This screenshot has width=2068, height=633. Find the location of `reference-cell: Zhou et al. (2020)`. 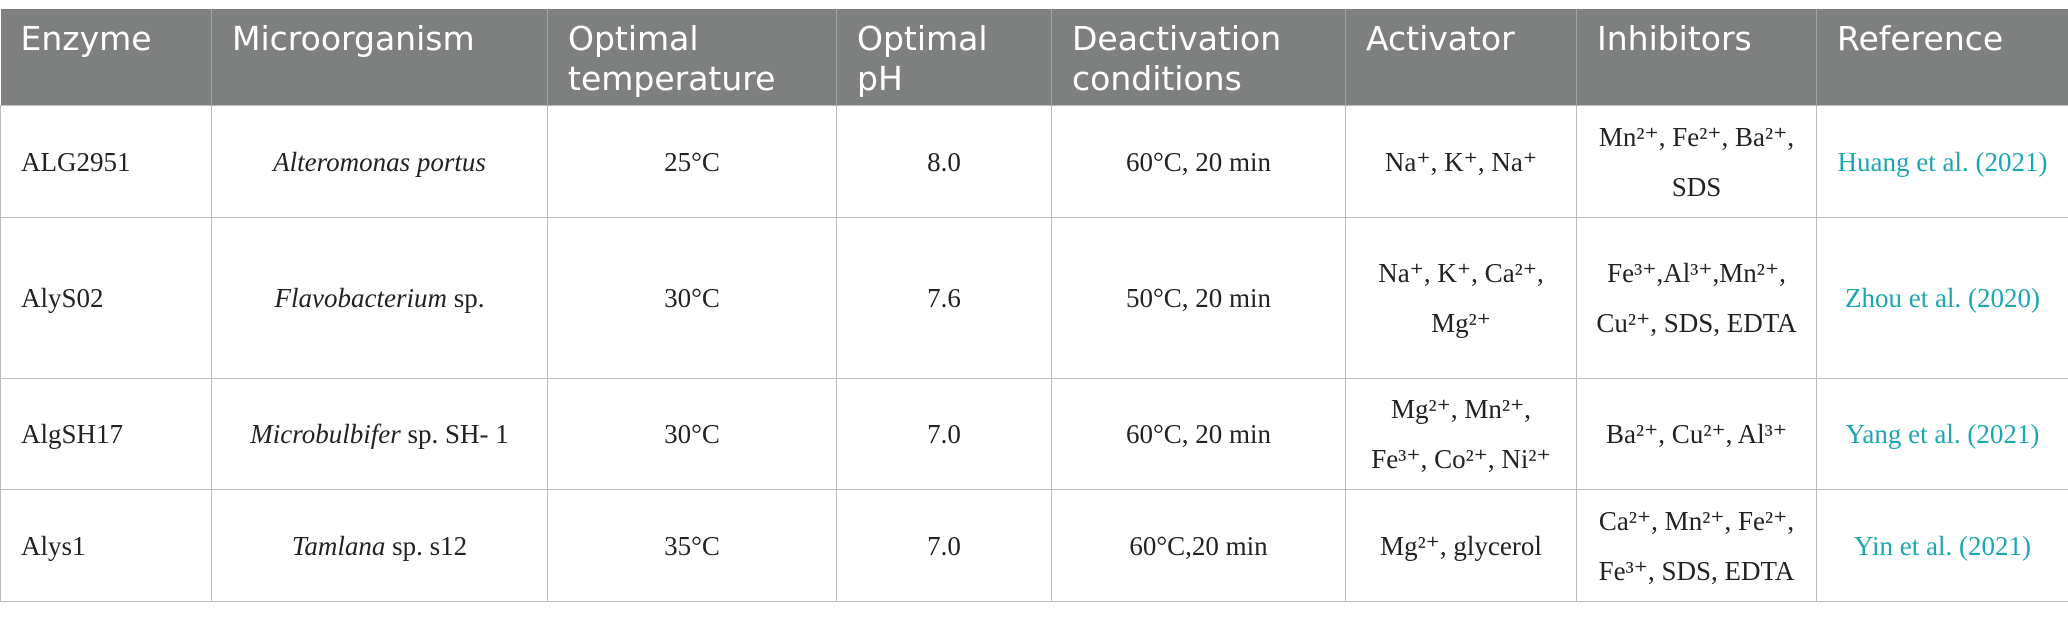

reference-cell: Zhou et al. (2020) is located at coordinates (1942, 298).